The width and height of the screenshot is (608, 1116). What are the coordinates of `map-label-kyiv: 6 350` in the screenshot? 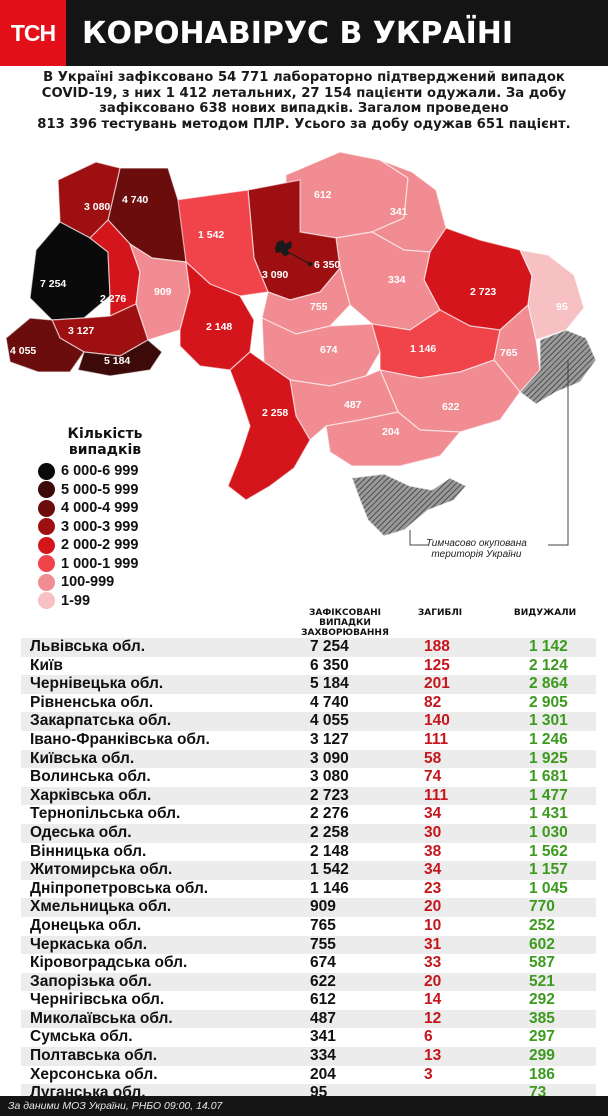 It's located at (327, 265).